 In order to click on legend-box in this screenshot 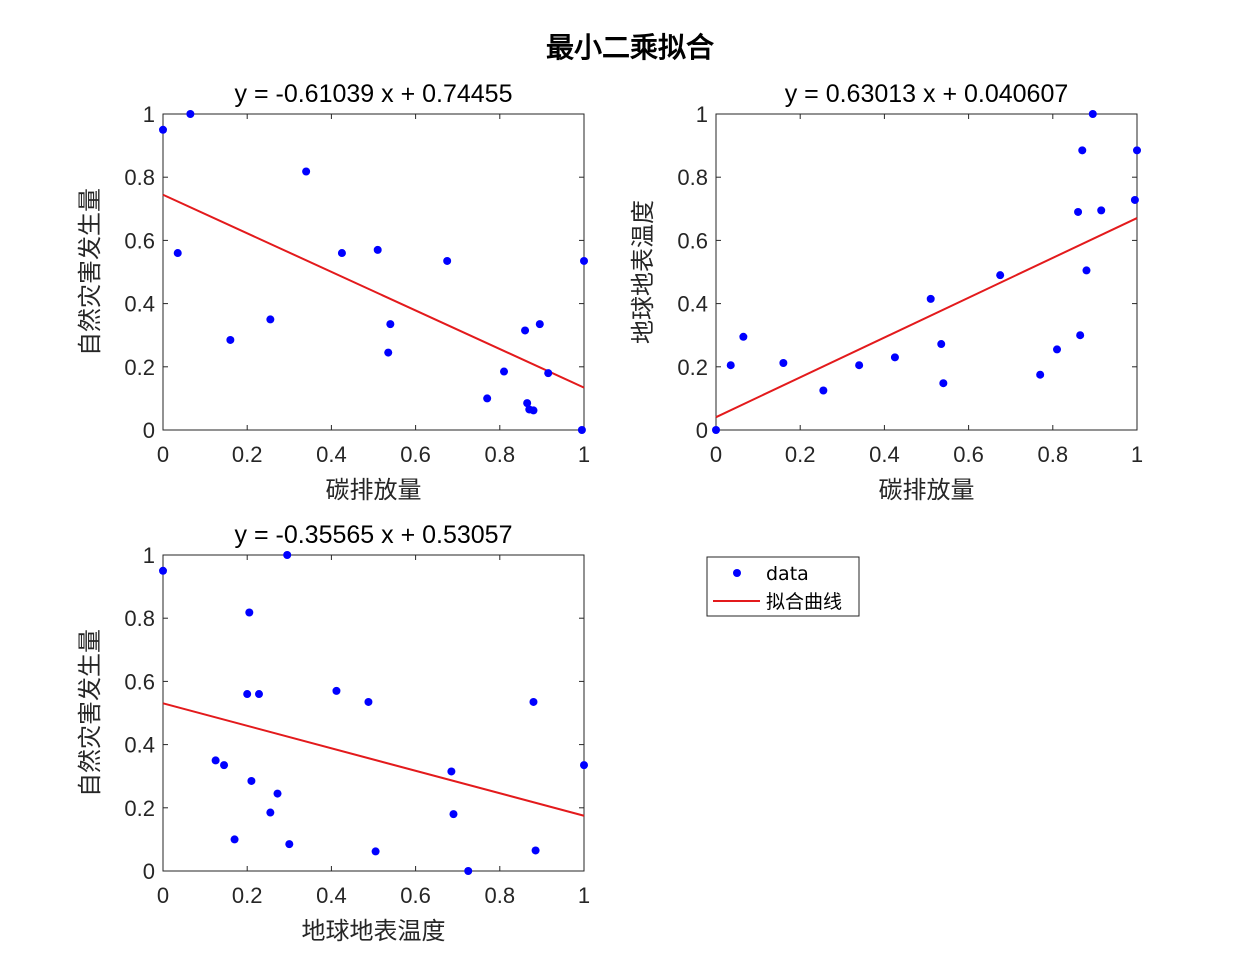, I will do `click(783, 586)`.